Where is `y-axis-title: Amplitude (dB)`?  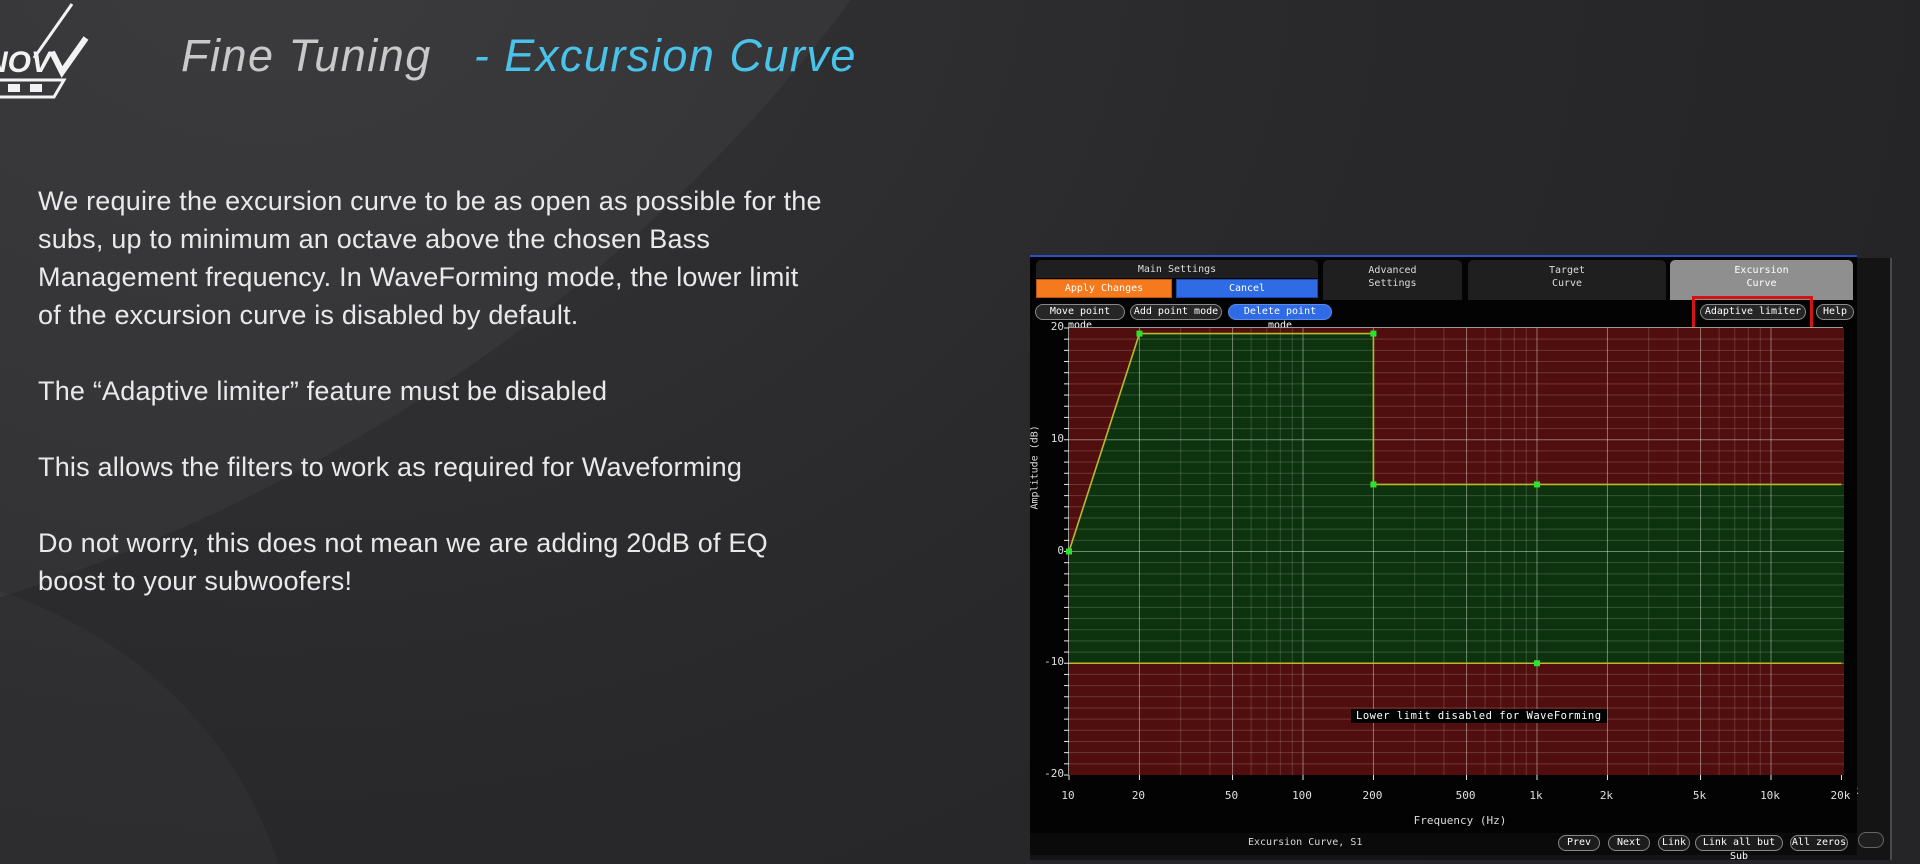 y-axis-title: Amplitude (dB) is located at coordinates (1035, 467).